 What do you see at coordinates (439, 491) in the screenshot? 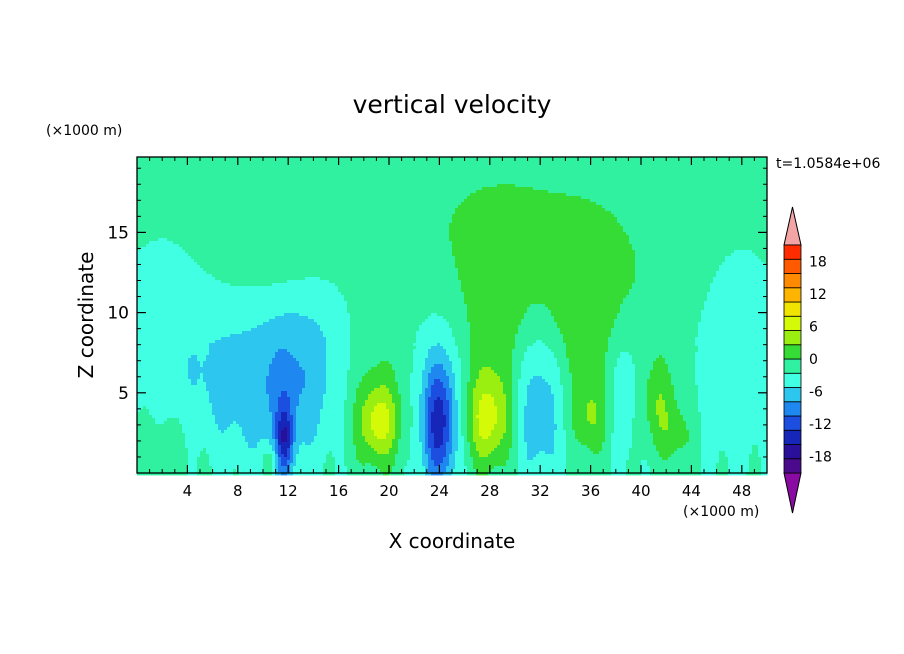
I see `x-tick-label: 24` at bounding box center [439, 491].